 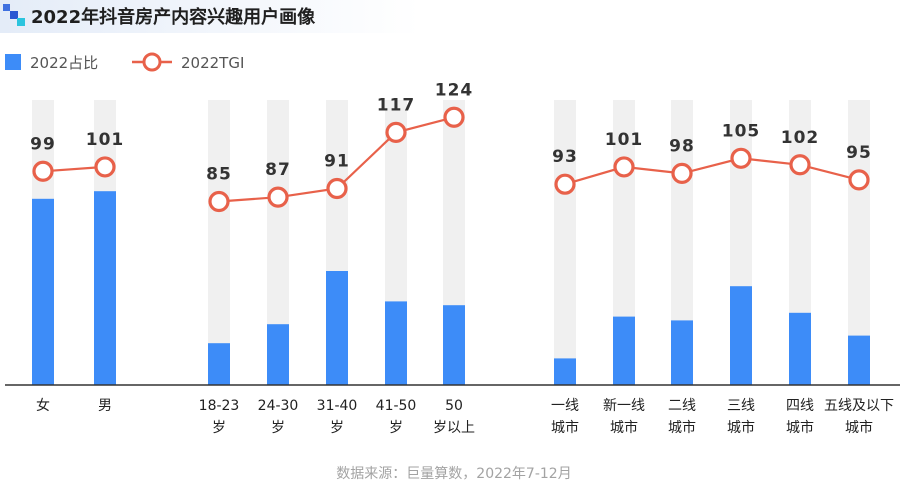 What do you see at coordinates (800, 417) in the screenshot?
I see `category-label: 四线城市` at bounding box center [800, 417].